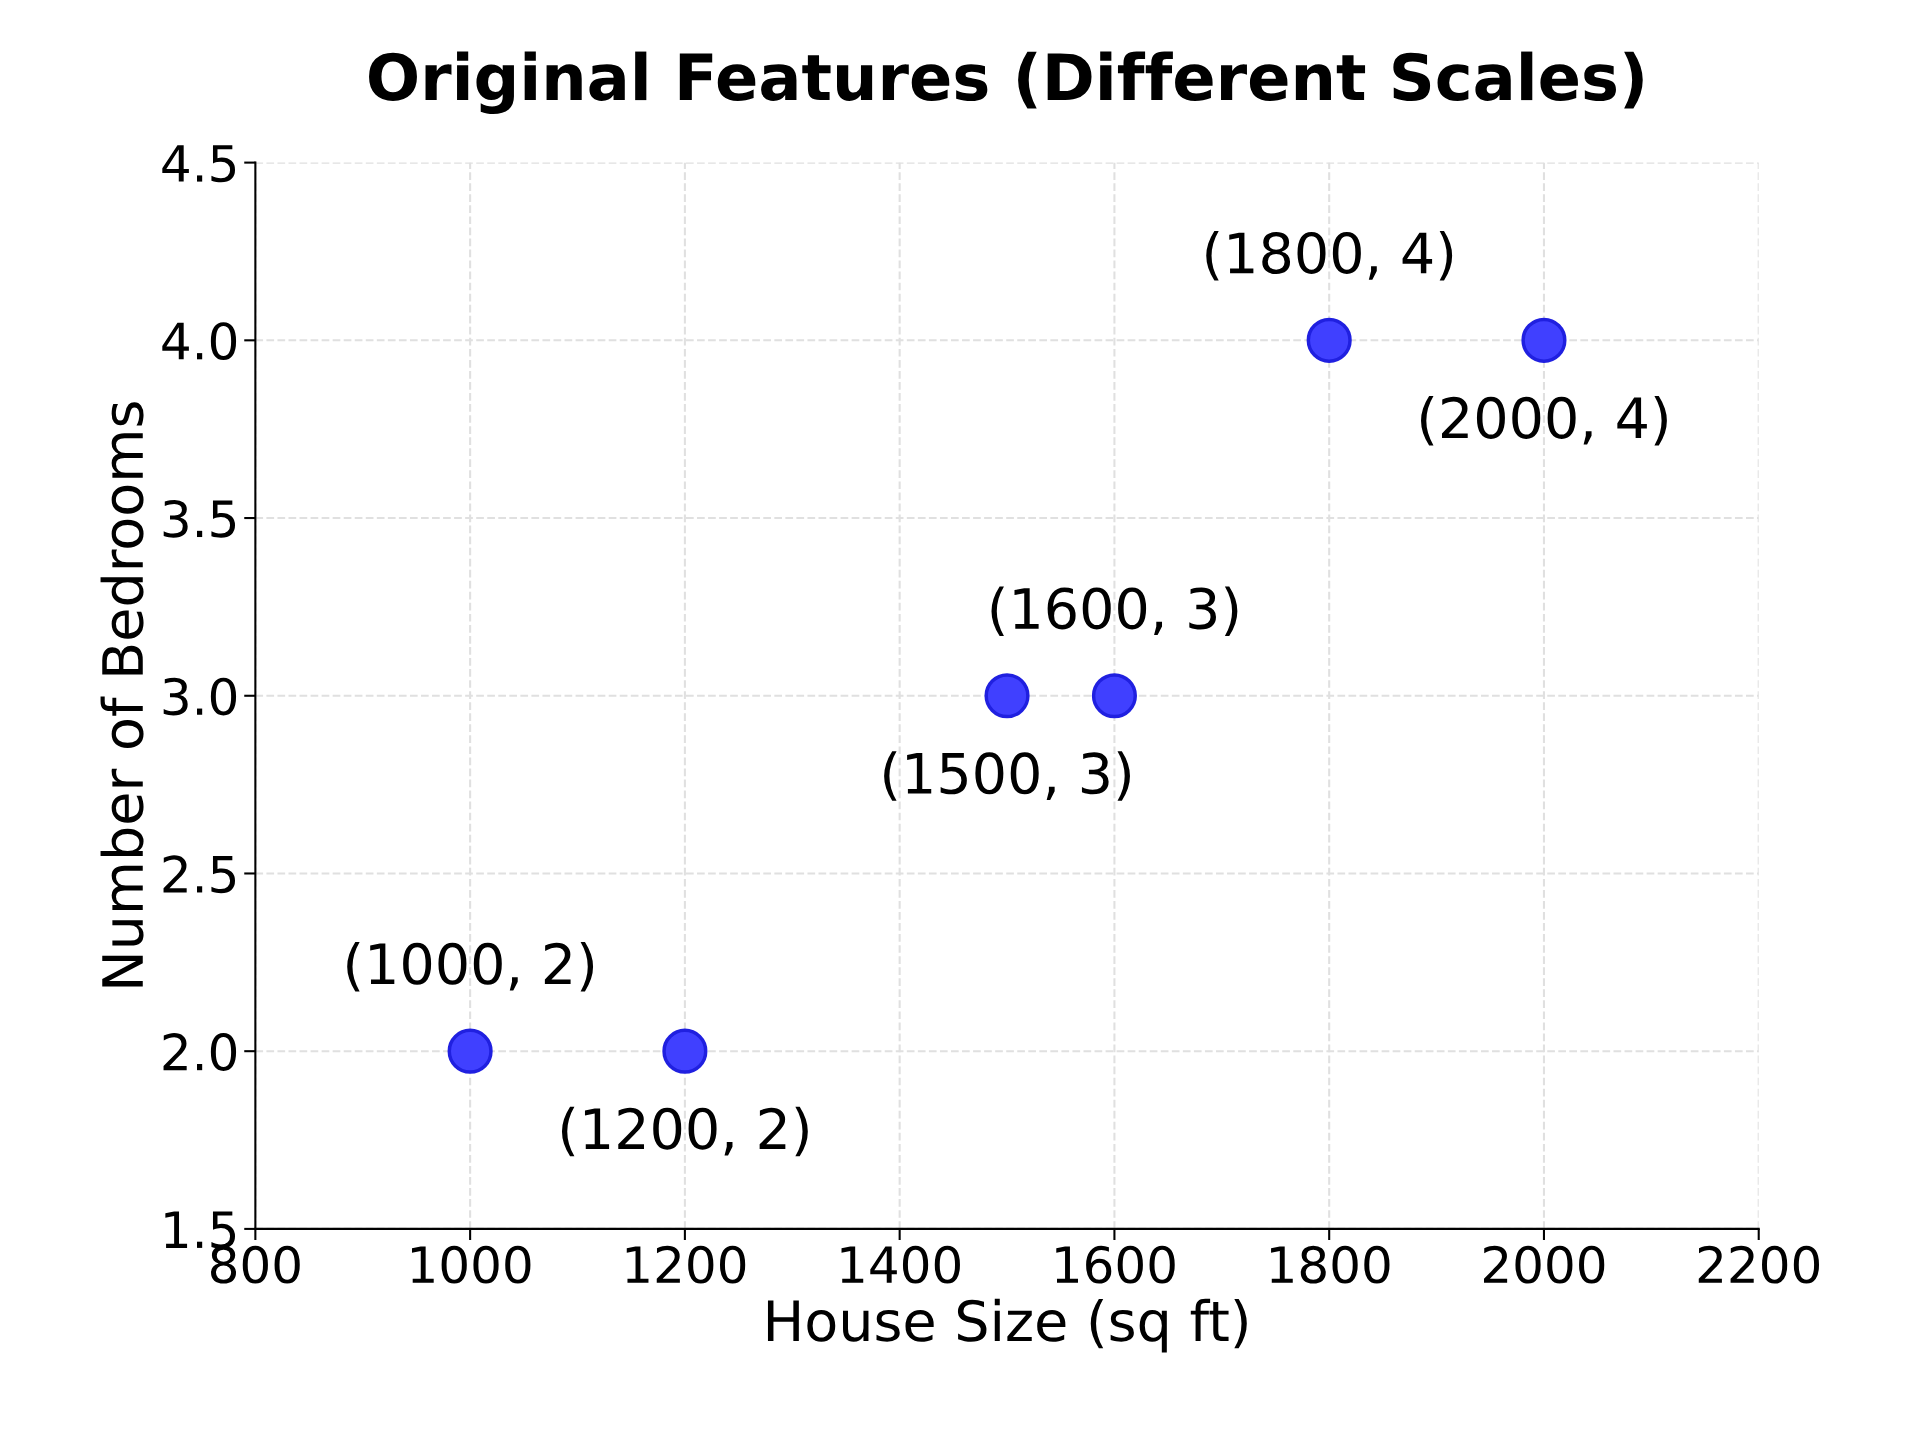 The height and width of the screenshot is (1439, 1920). I want to click on y-tick-label: 3.5, so click(199, 518).